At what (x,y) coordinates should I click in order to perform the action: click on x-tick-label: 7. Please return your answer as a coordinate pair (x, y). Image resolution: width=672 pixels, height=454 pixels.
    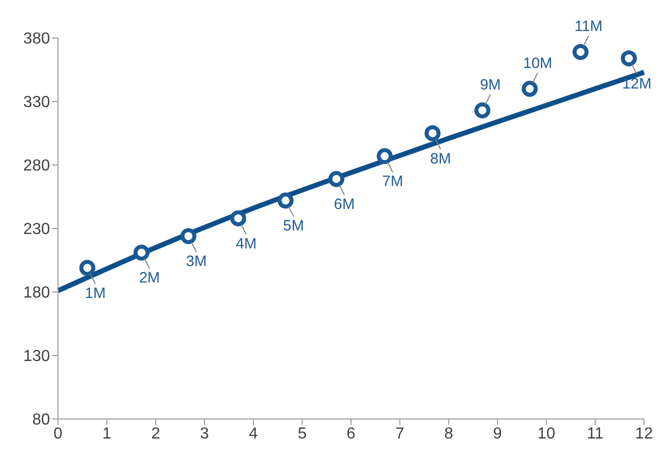
    Looking at the image, I should click on (399, 433).